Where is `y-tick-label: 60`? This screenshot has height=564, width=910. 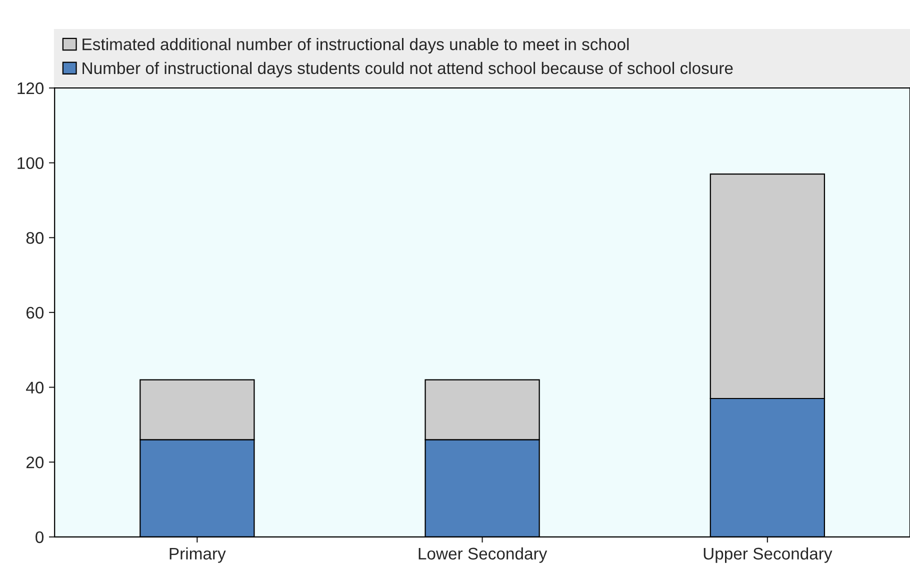 y-tick-label: 60 is located at coordinates (35, 312).